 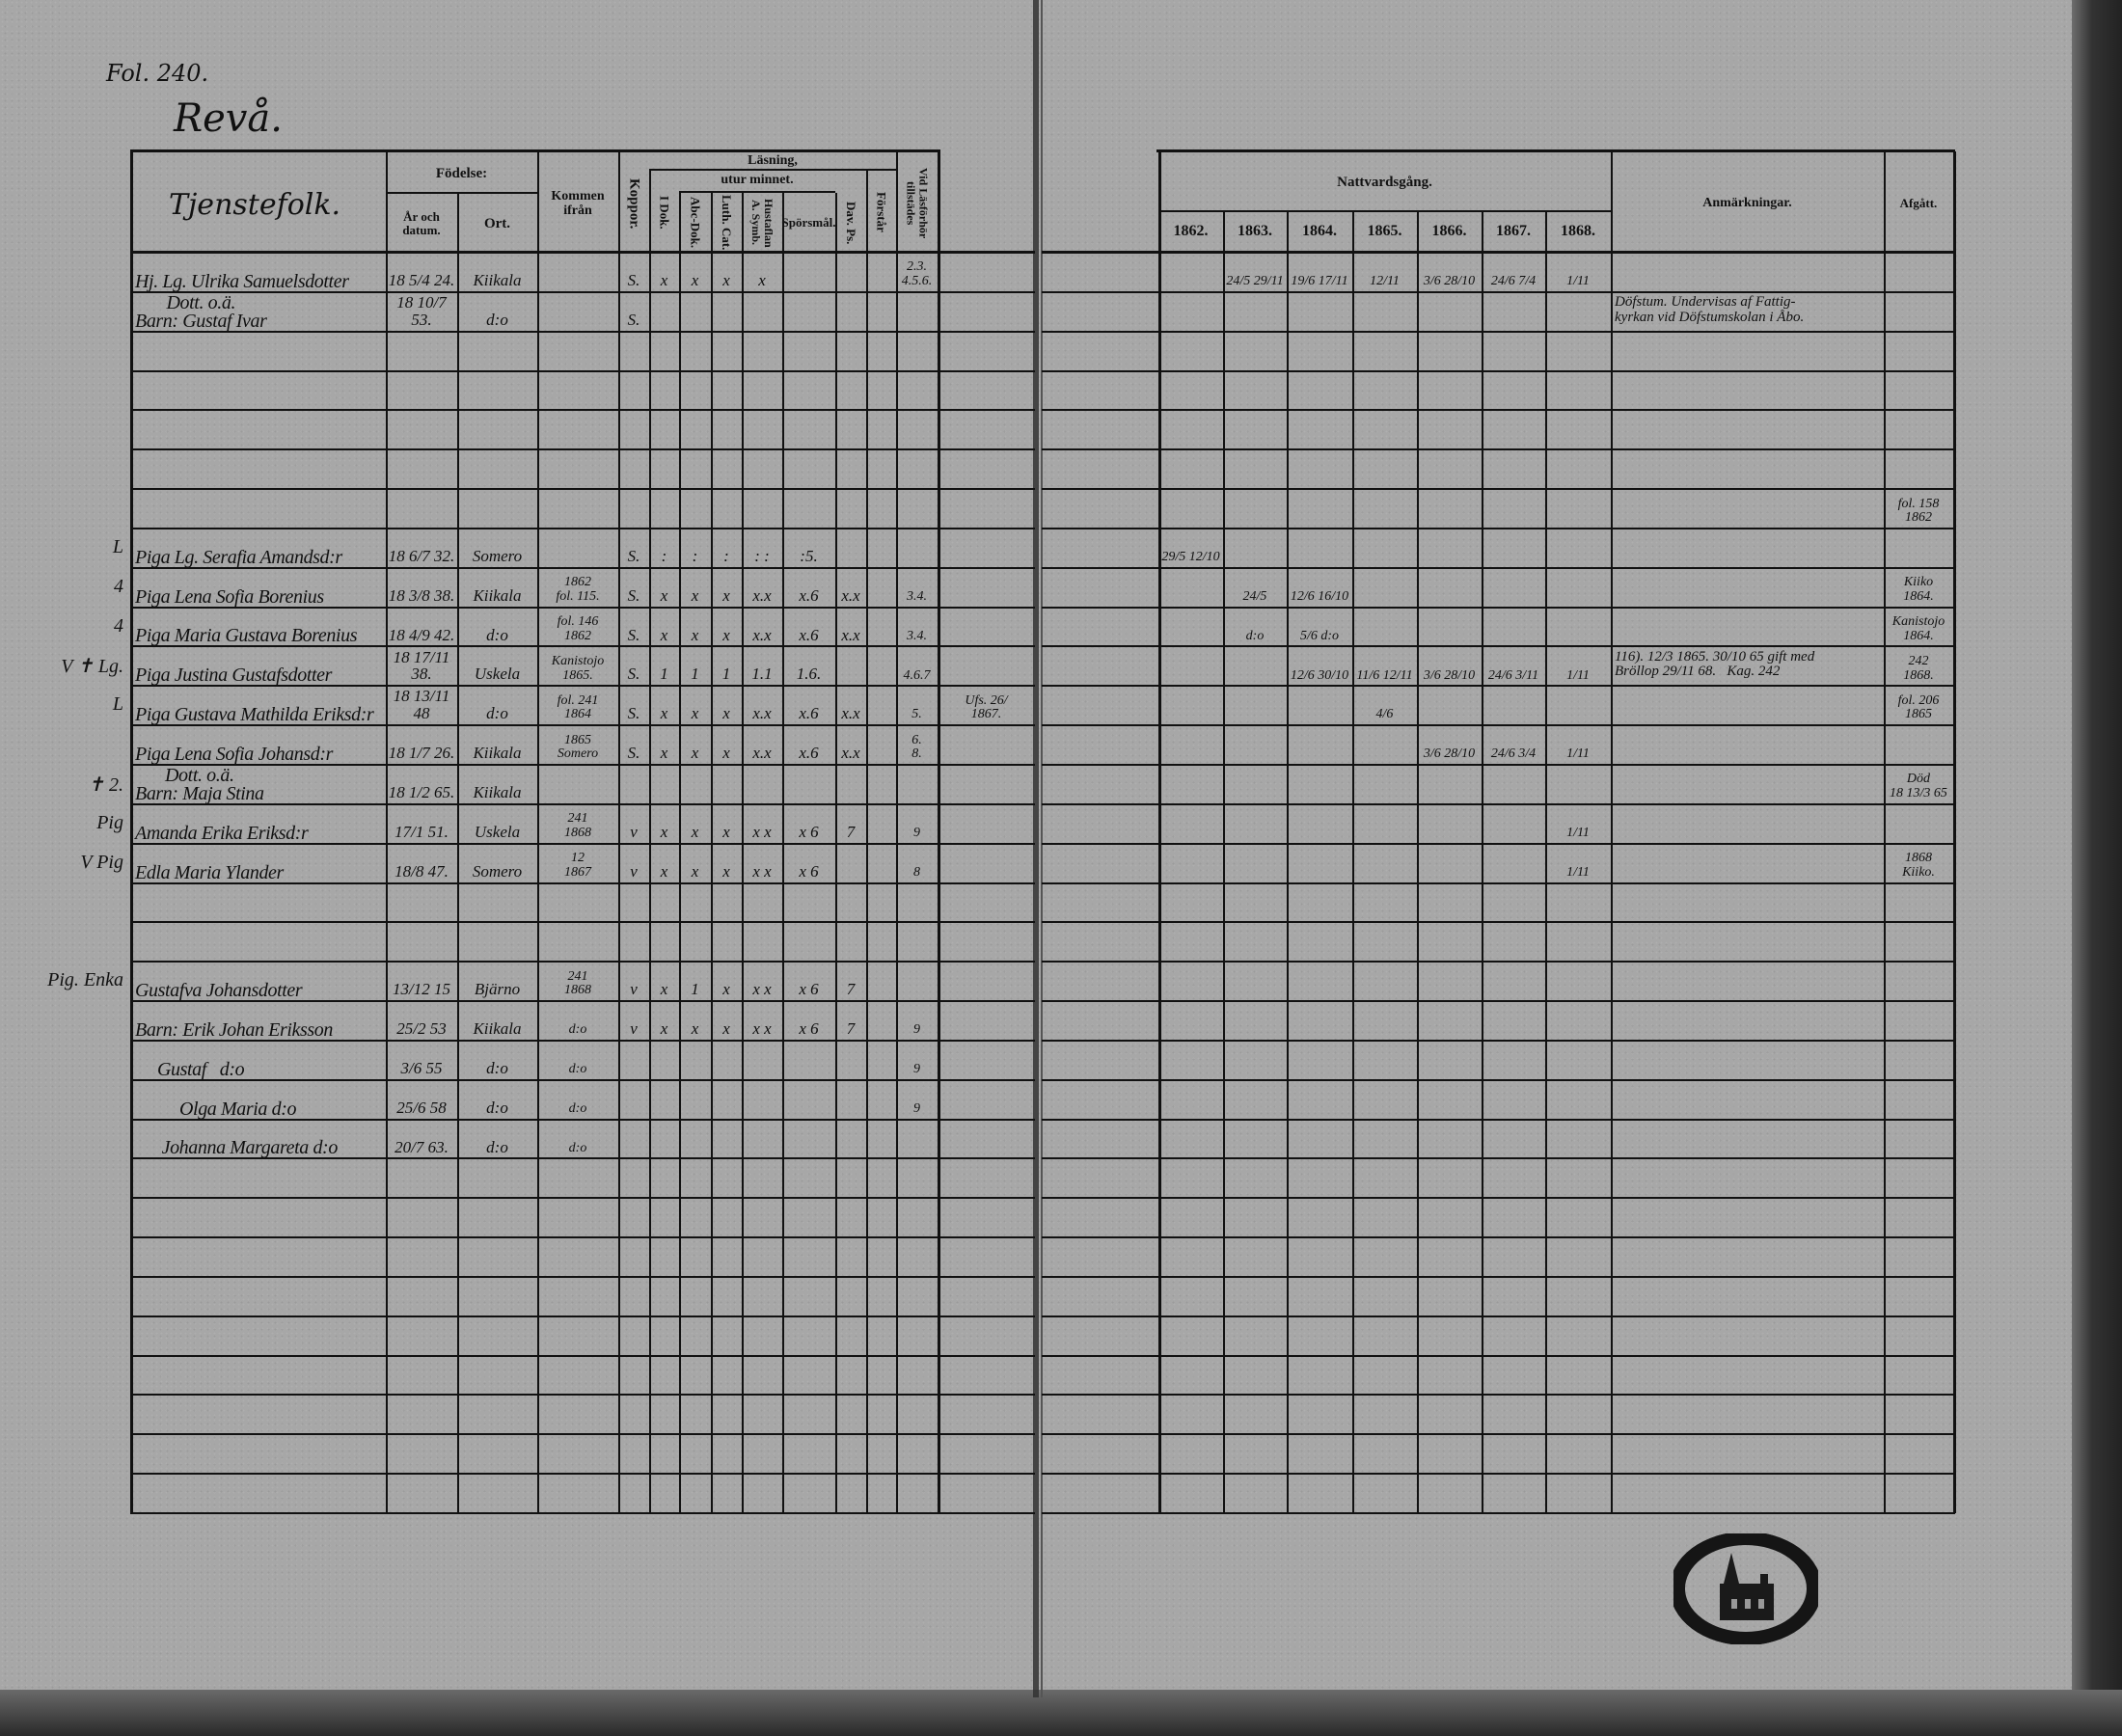 I want to click on cell-afgatt: fol. 206 1865, so click(x=1919, y=707).